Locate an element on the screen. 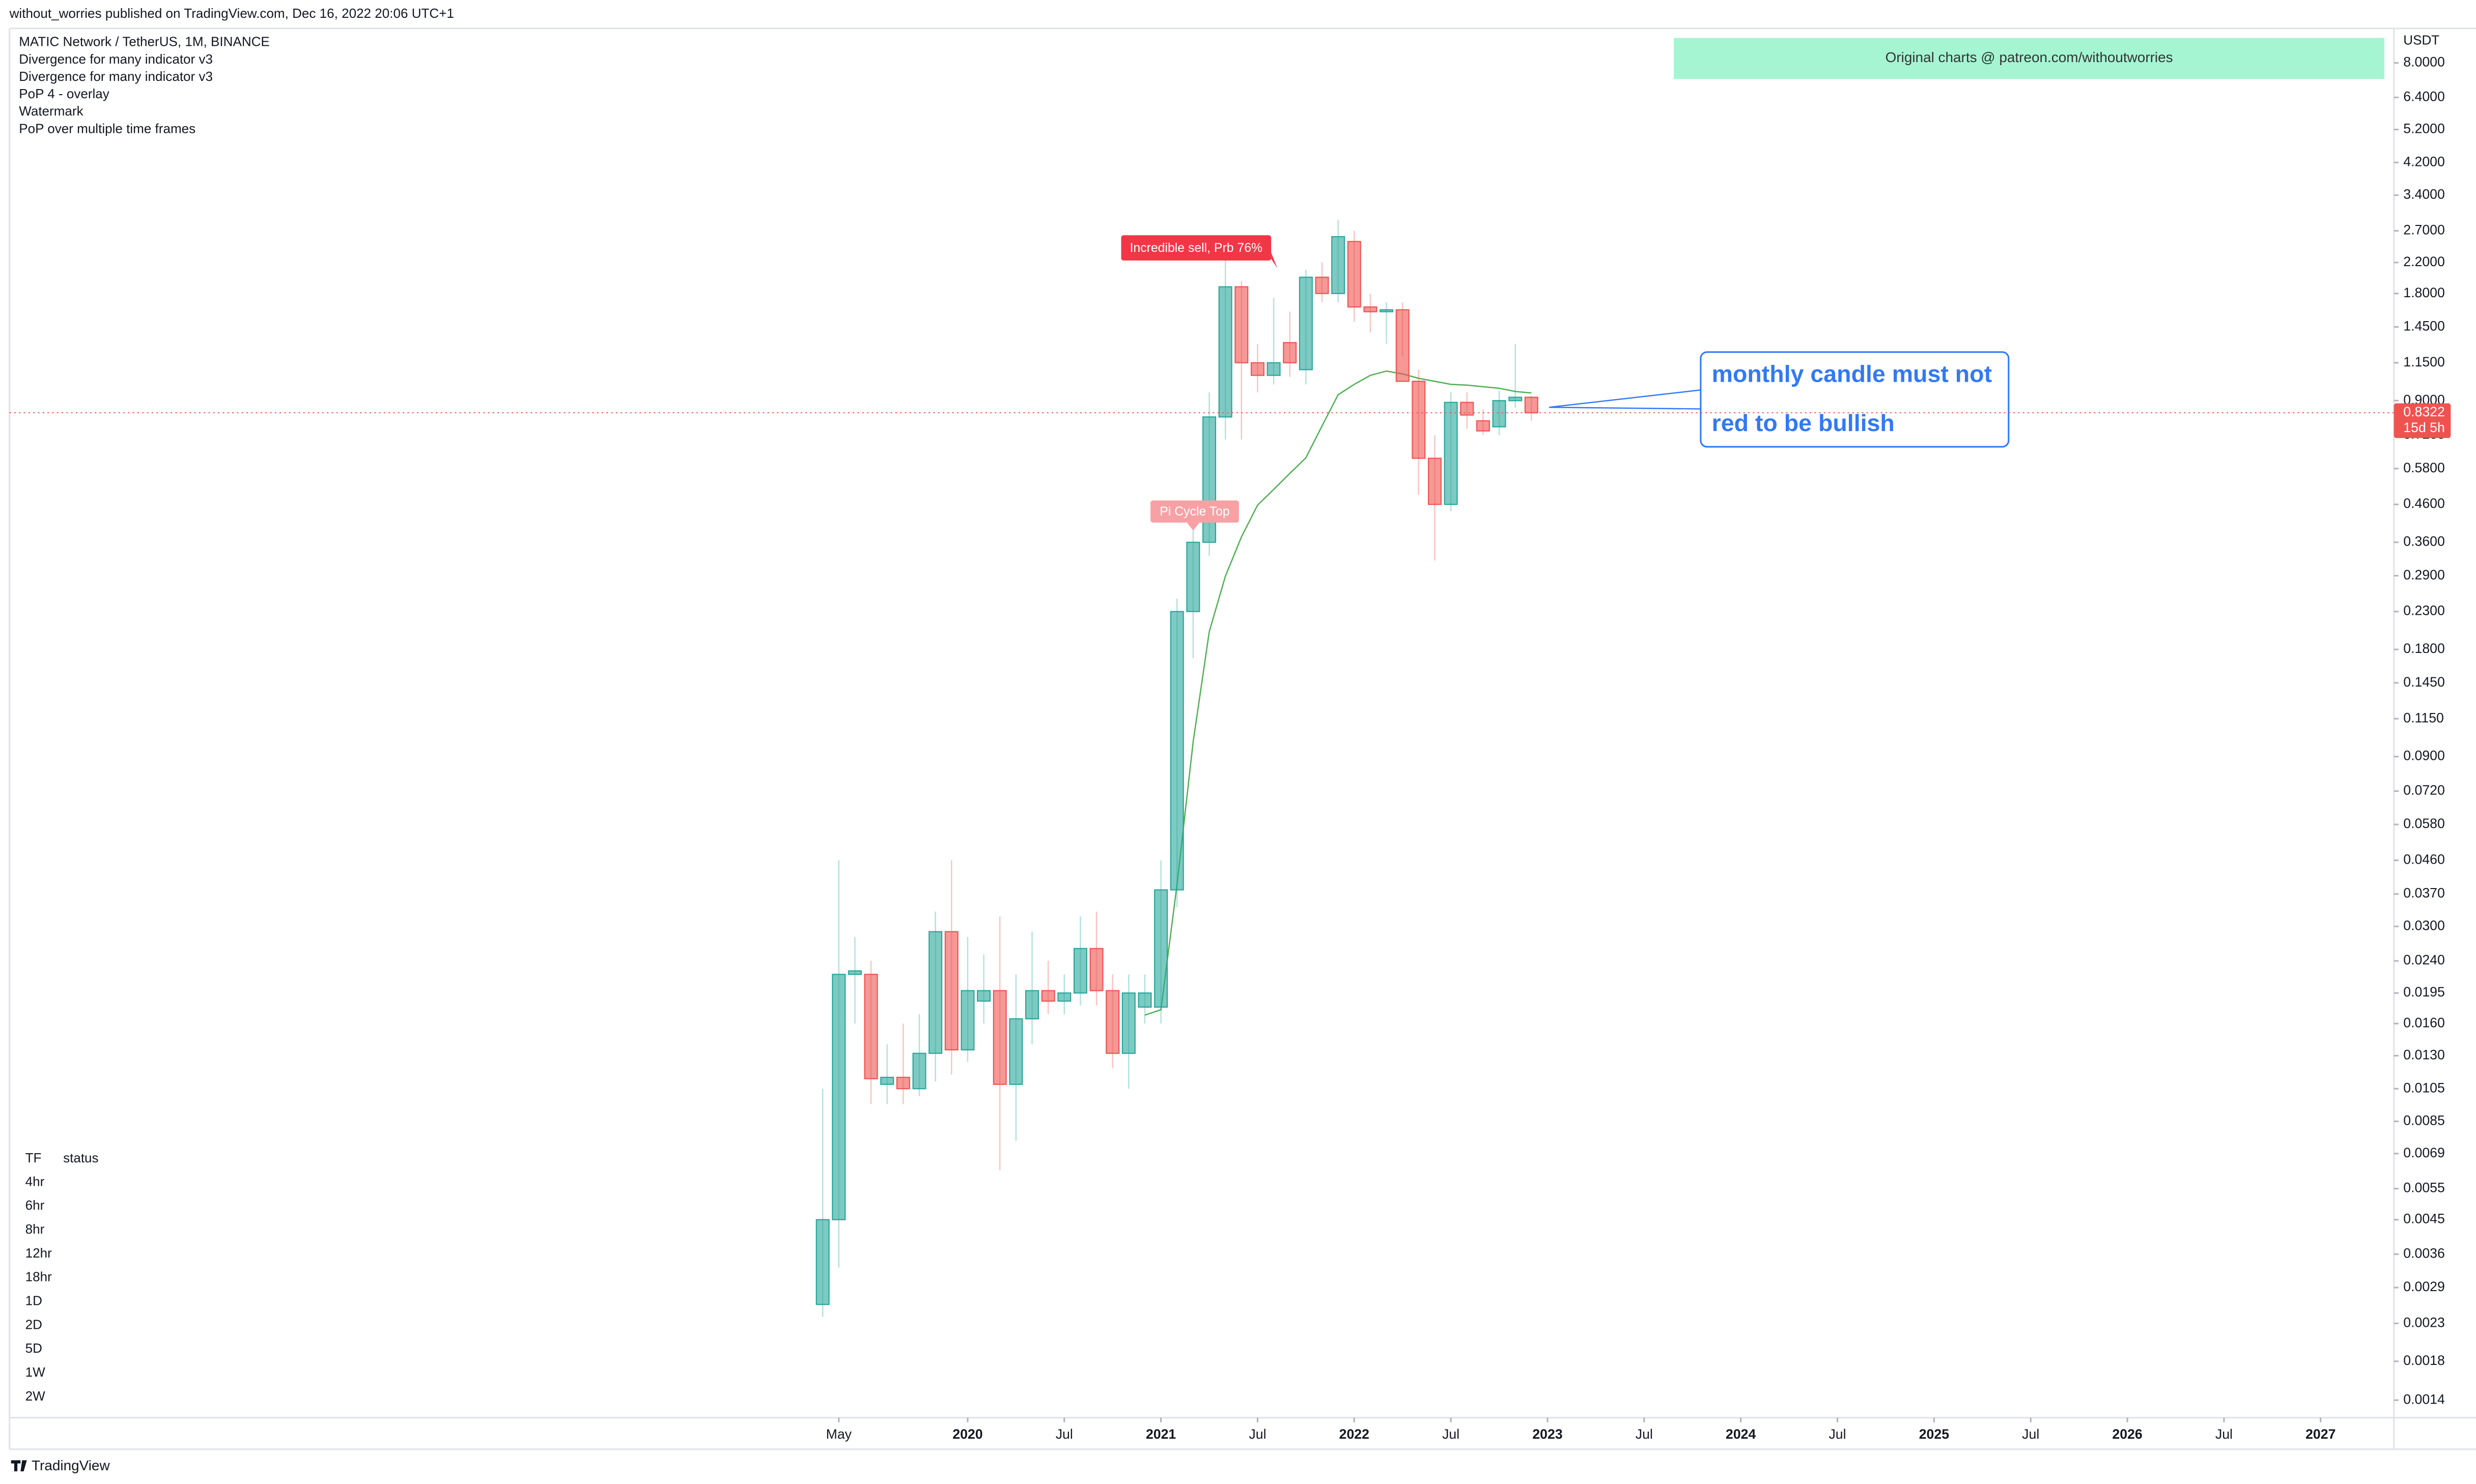 This screenshot has width=2476, height=1484. status-row: 6hr is located at coordinates (35, 1205).